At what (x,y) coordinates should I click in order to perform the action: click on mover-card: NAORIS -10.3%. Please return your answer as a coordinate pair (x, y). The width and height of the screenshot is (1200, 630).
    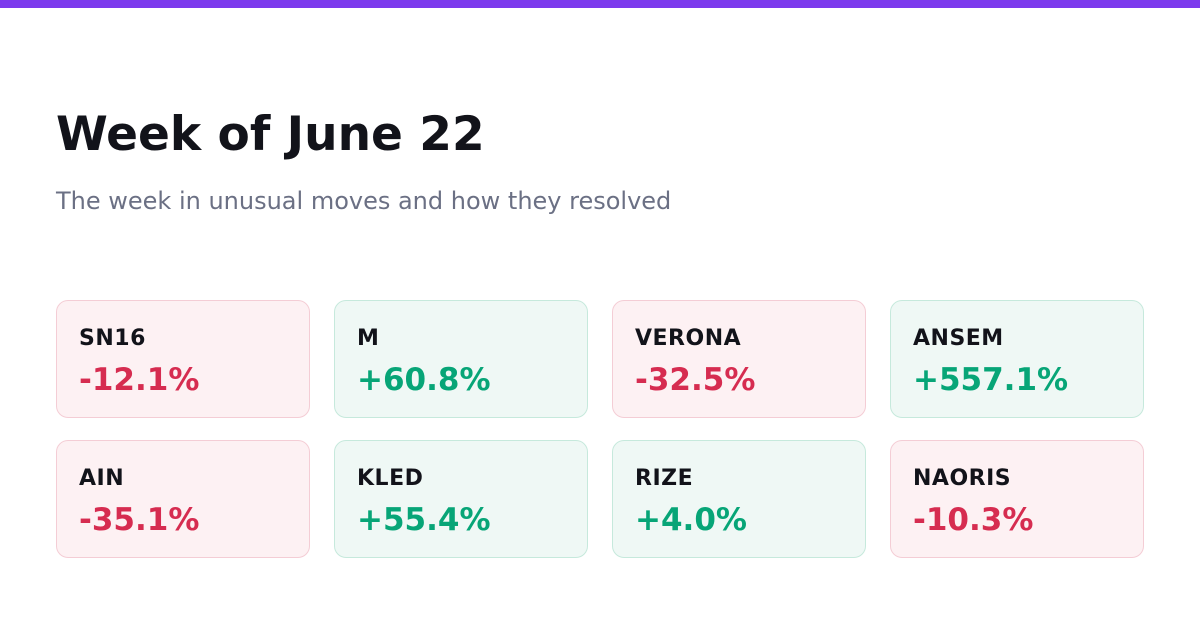
    Looking at the image, I should click on (1017, 499).